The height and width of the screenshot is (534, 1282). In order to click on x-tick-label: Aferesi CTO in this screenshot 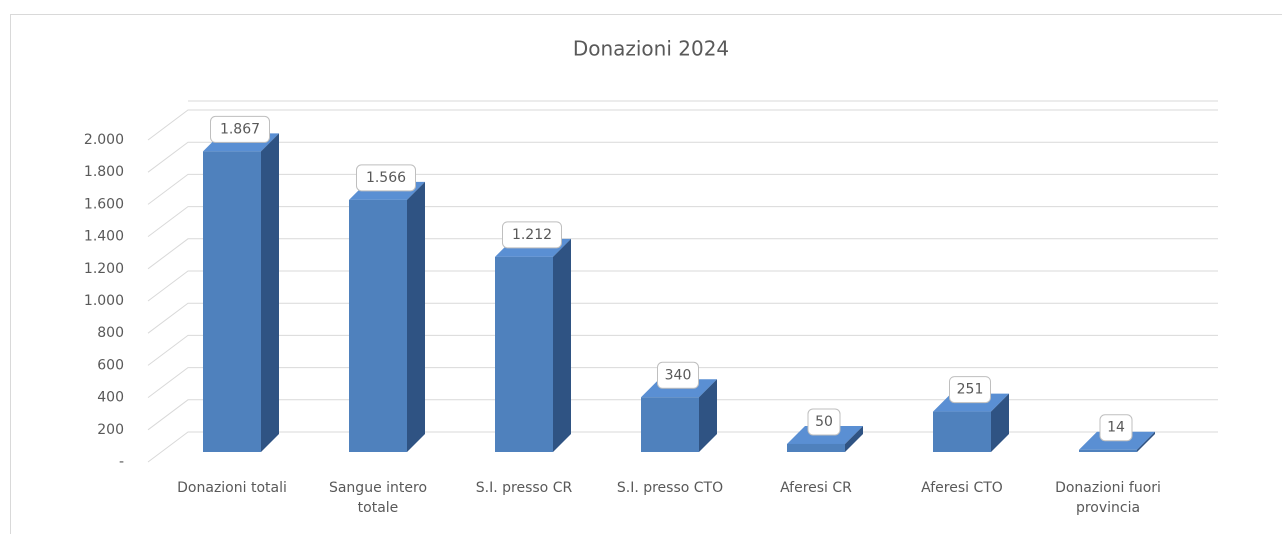, I will do `click(962, 488)`.